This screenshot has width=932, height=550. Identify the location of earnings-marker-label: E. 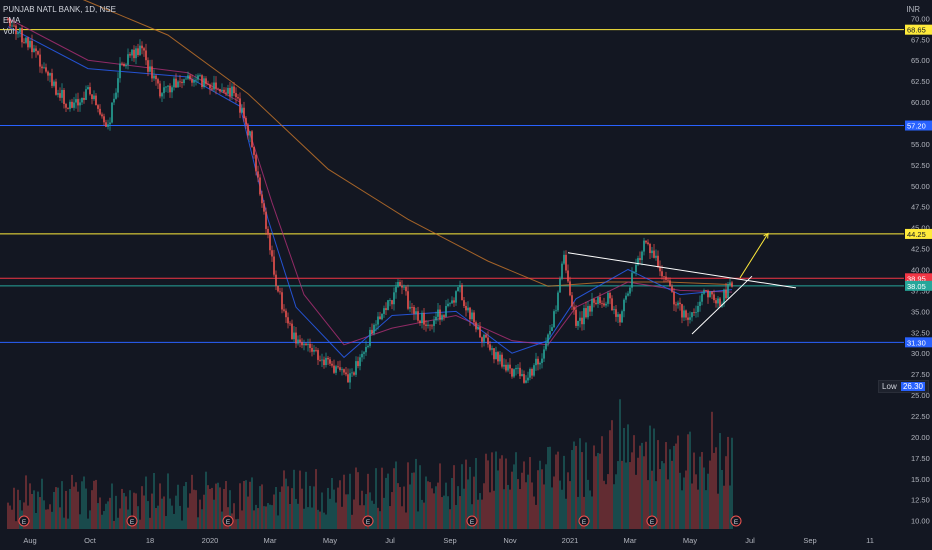
(24, 522).